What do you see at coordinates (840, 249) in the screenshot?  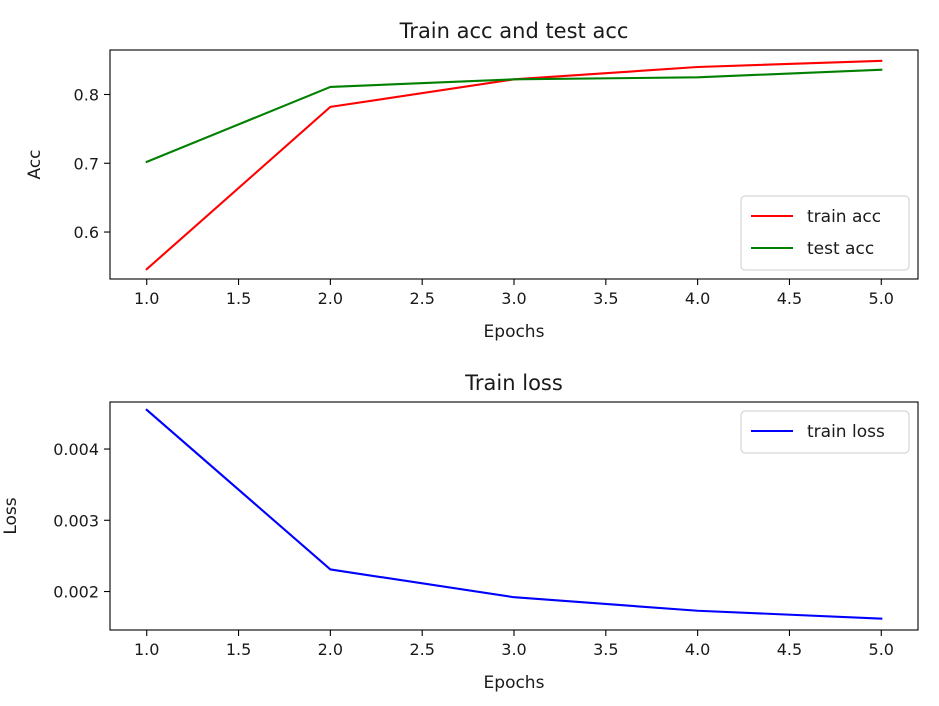 I see `legend-label: test acc` at bounding box center [840, 249].